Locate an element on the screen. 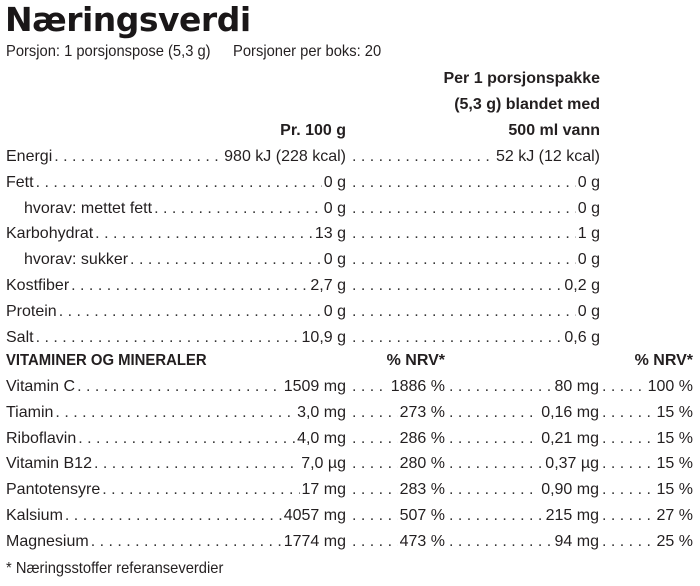  vitamin-per-serving: 0,16 mg is located at coordinates (570, 412).